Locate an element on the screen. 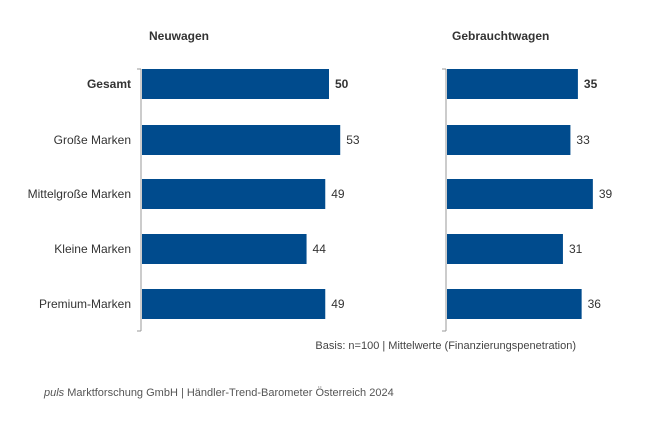 This screenshot has height=432, width=650. value-label-1-2: 39 is located at coordinates (606, 194).